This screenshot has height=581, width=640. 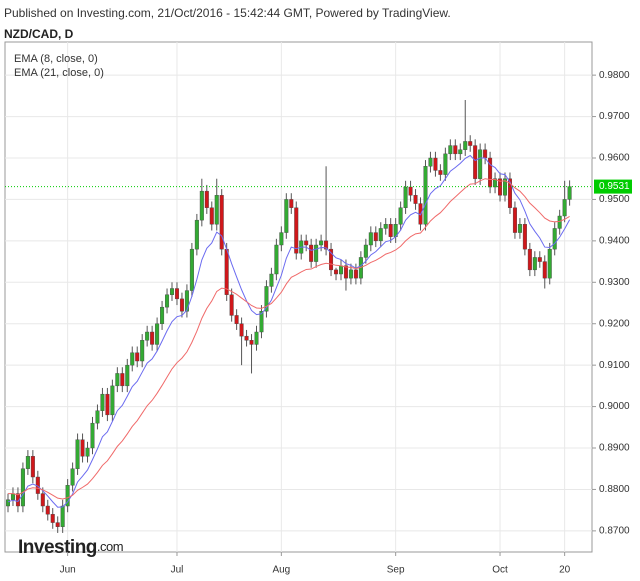 I want to click on logo-text: Investing, so click(x=57, y=547).